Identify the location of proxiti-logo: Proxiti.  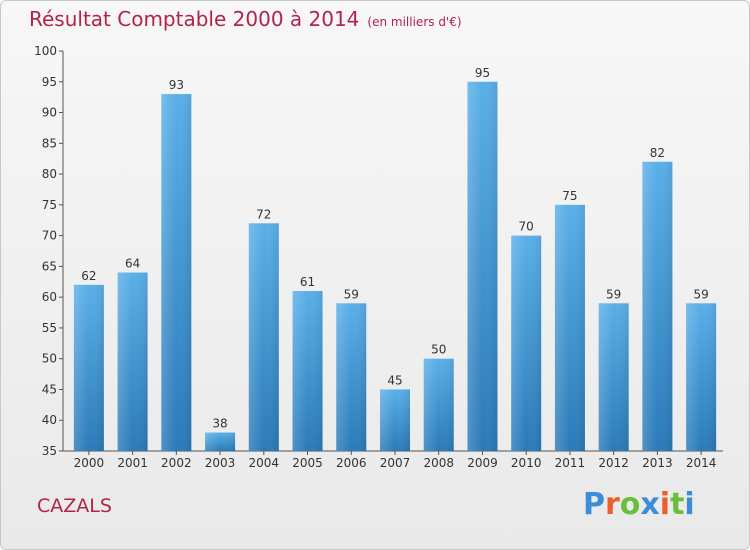
(639, 504).